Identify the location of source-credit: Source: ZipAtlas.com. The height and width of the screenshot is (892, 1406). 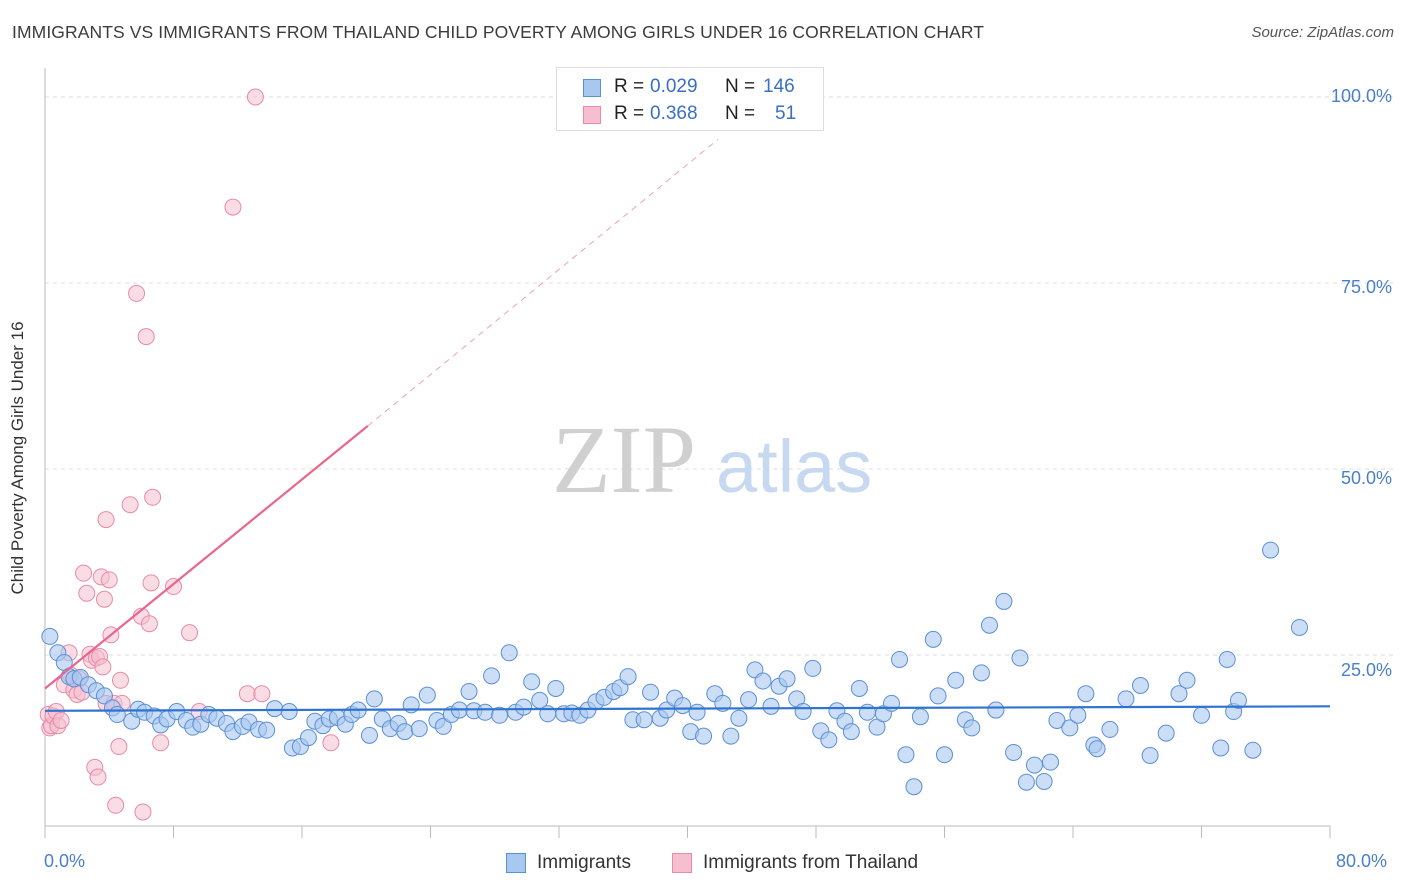
(1322, 32).